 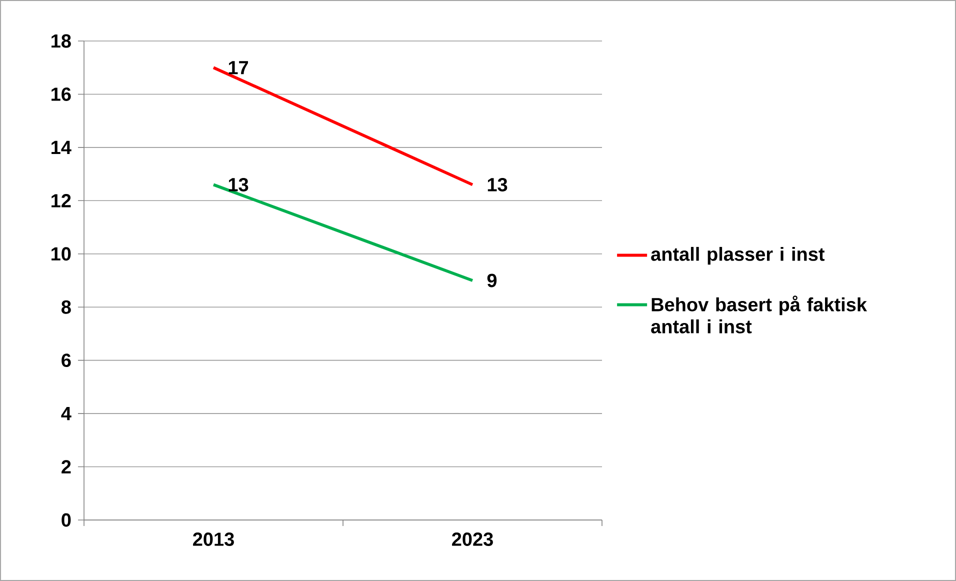 What do you see at coordinates (759, 315) in the screenshot?
I see `legend-label: Behov basert på faktisk antall i inst` at bounding box center [759, 315].